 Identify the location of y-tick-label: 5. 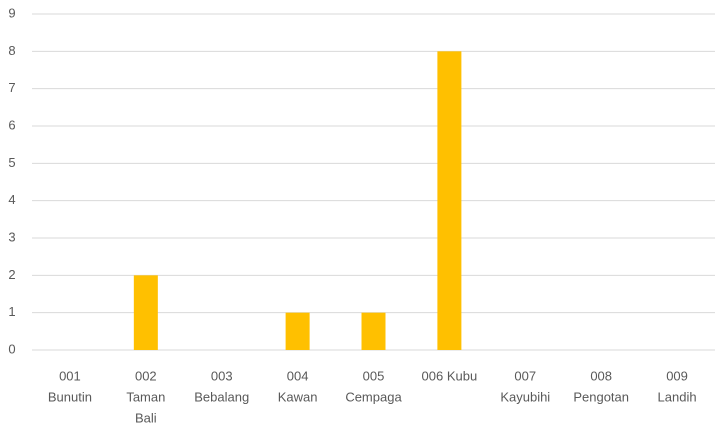
(11, 162).